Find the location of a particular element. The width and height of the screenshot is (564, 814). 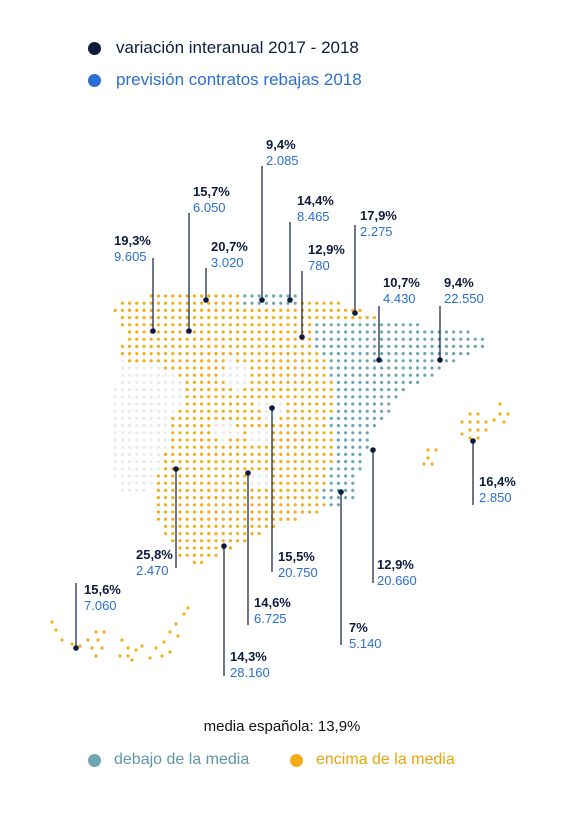

region-label: 9,4% 22.550 is located at coordinates (464, 291).